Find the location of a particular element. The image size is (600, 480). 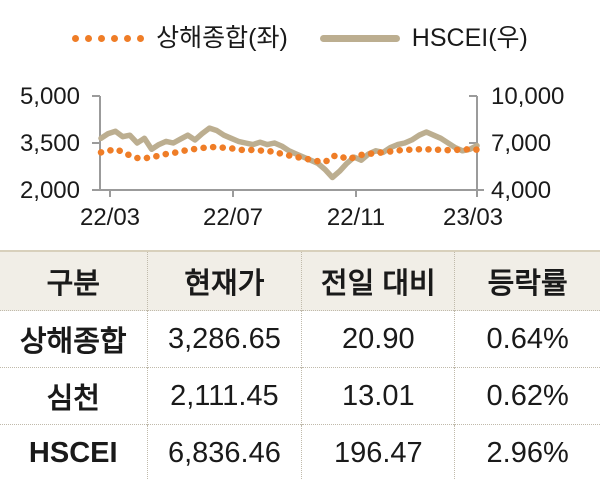

rate-cell: 0.64% is located at coordinates (527, 339).